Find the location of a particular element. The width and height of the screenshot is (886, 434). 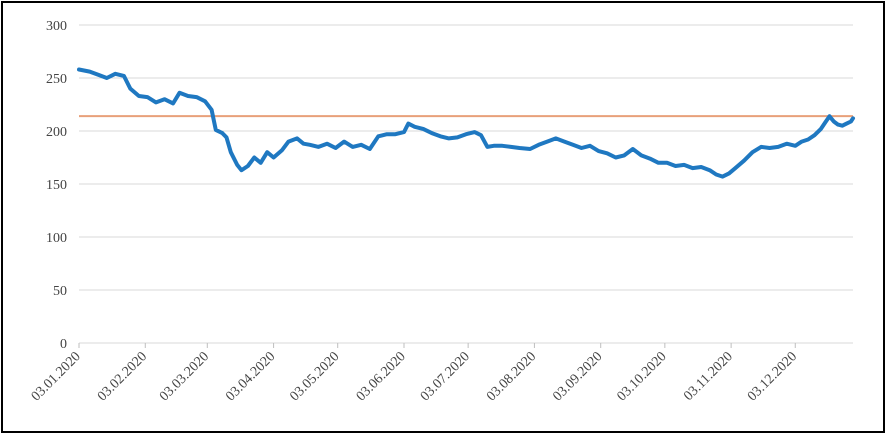

x-tick-label: 03.05.2020 is located at coordinates (314, 376).